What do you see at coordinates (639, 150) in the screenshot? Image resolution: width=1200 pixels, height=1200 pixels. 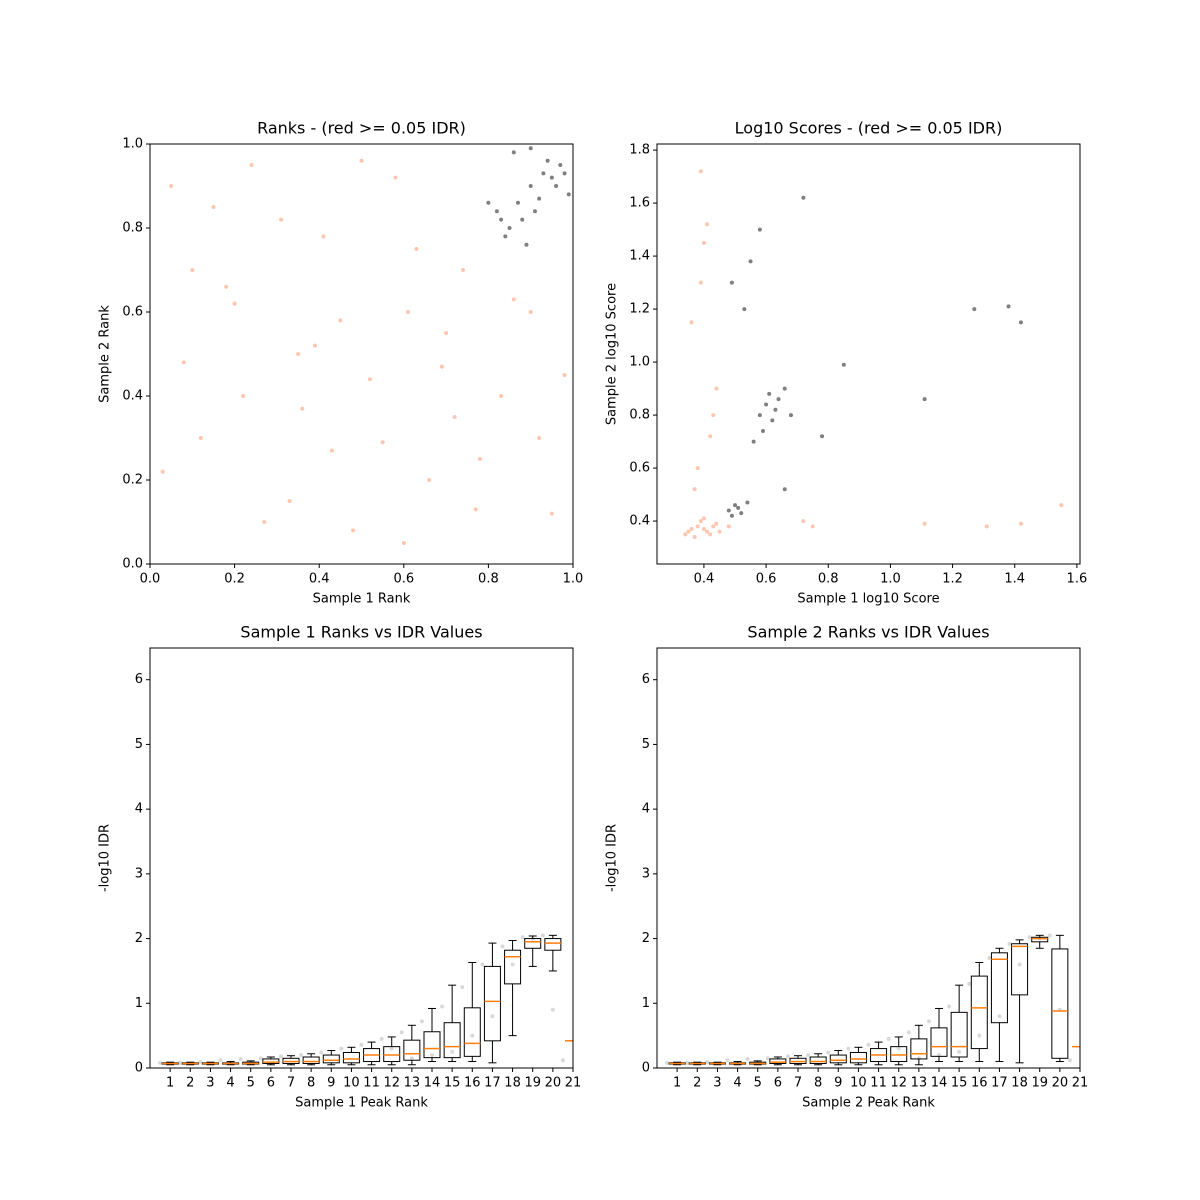 I see `y-tick-label: 1.8` at bounding box center [639, 150].